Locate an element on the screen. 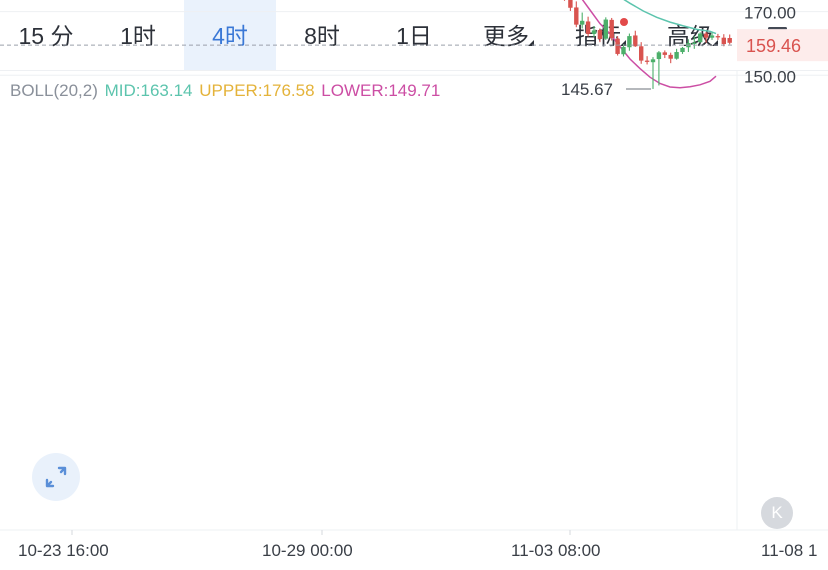  legend-lower-value: LOWER:149.71 is located at coordinates (381, 90).